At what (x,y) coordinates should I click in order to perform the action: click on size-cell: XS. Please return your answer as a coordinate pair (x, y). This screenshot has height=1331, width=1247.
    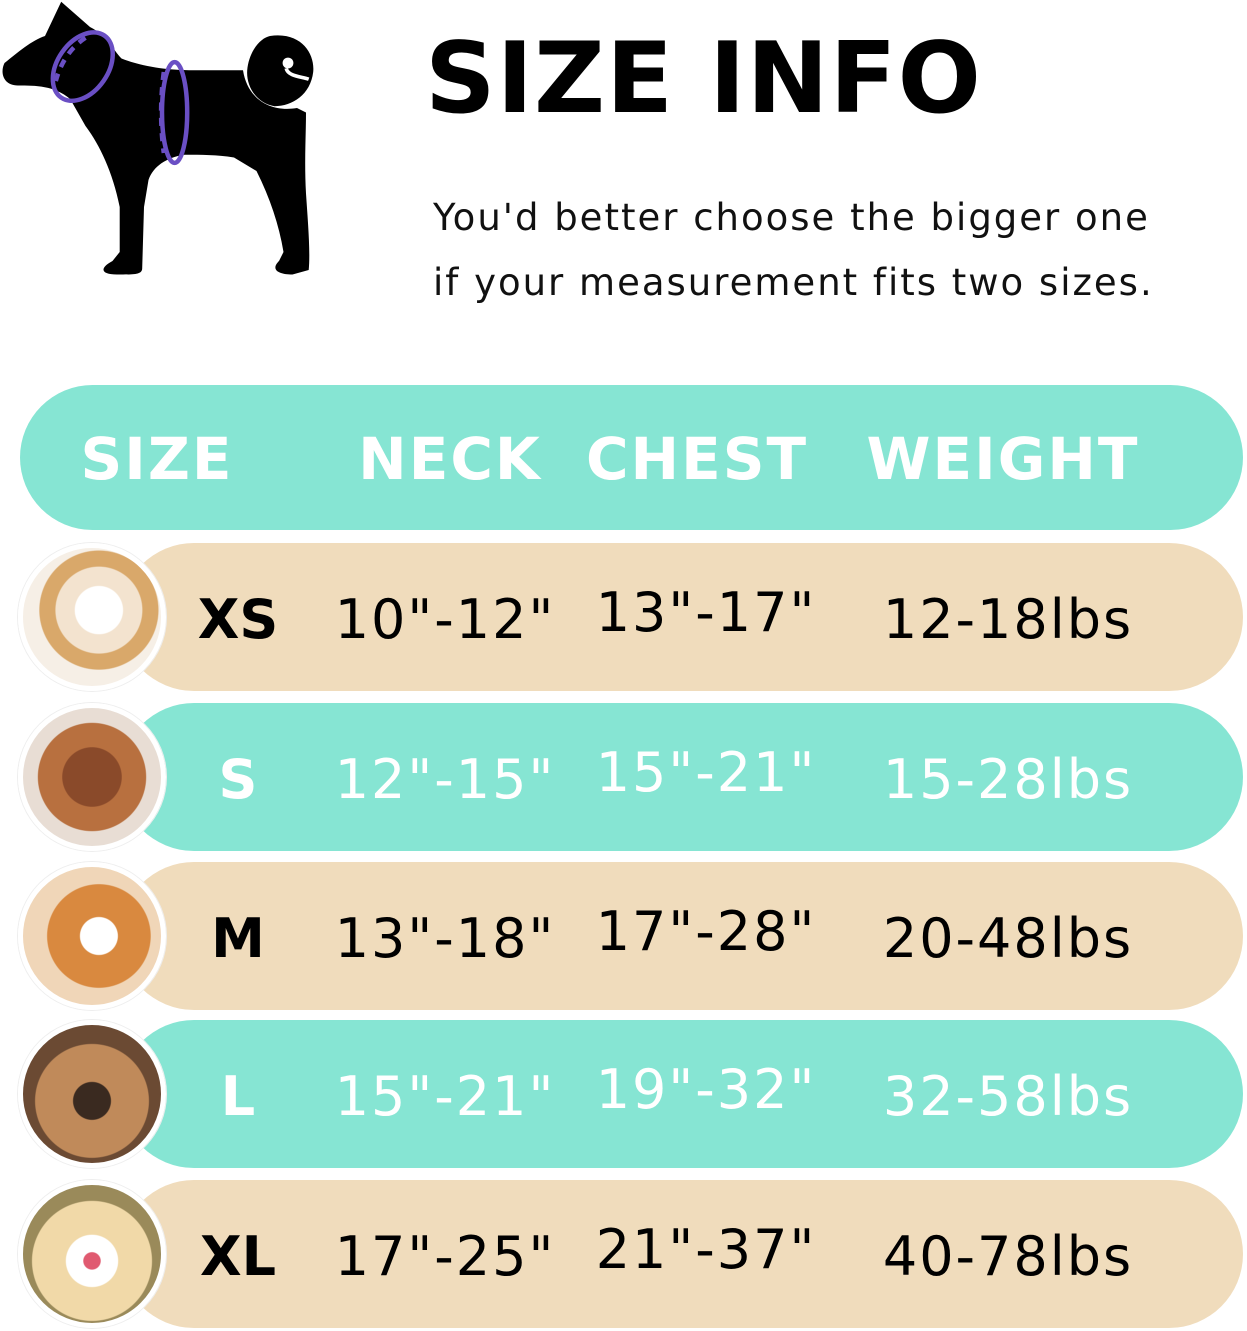
    Looking at the image, I should click on (238, 619).